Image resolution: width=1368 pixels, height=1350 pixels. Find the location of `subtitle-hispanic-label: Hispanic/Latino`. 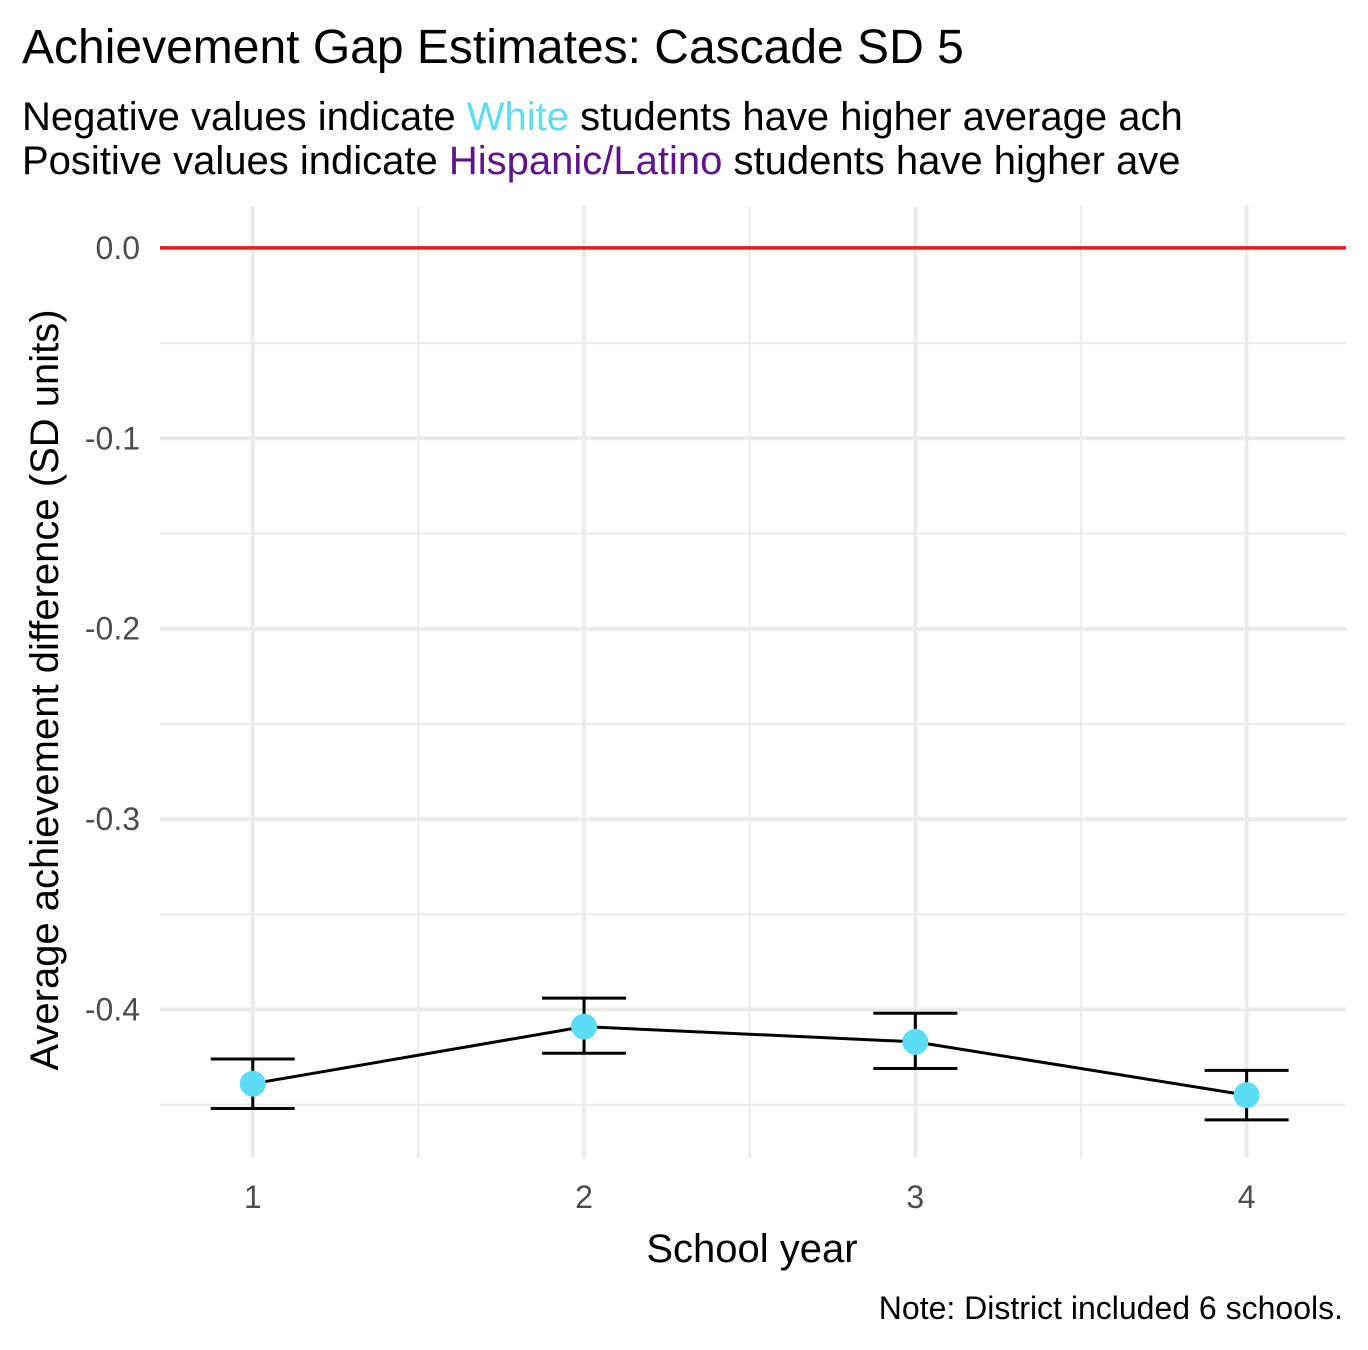

subtitle-hispanic-label: Hispanic/Latino is located at coordinates (585, 161).